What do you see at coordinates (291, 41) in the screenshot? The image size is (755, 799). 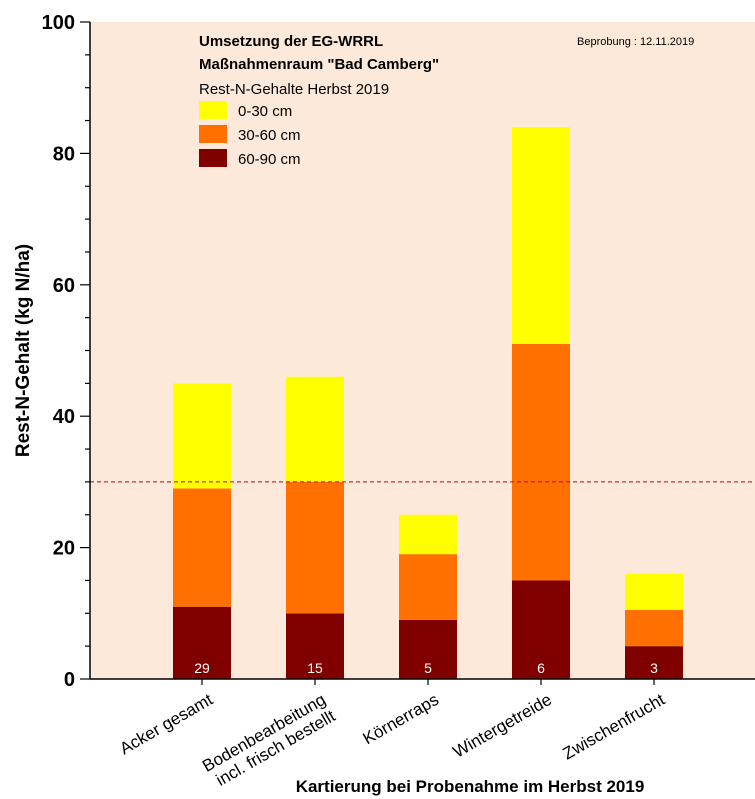 I see `chart-title: Umsetzung der EG-WRRL` at bounding box center [291, 41].